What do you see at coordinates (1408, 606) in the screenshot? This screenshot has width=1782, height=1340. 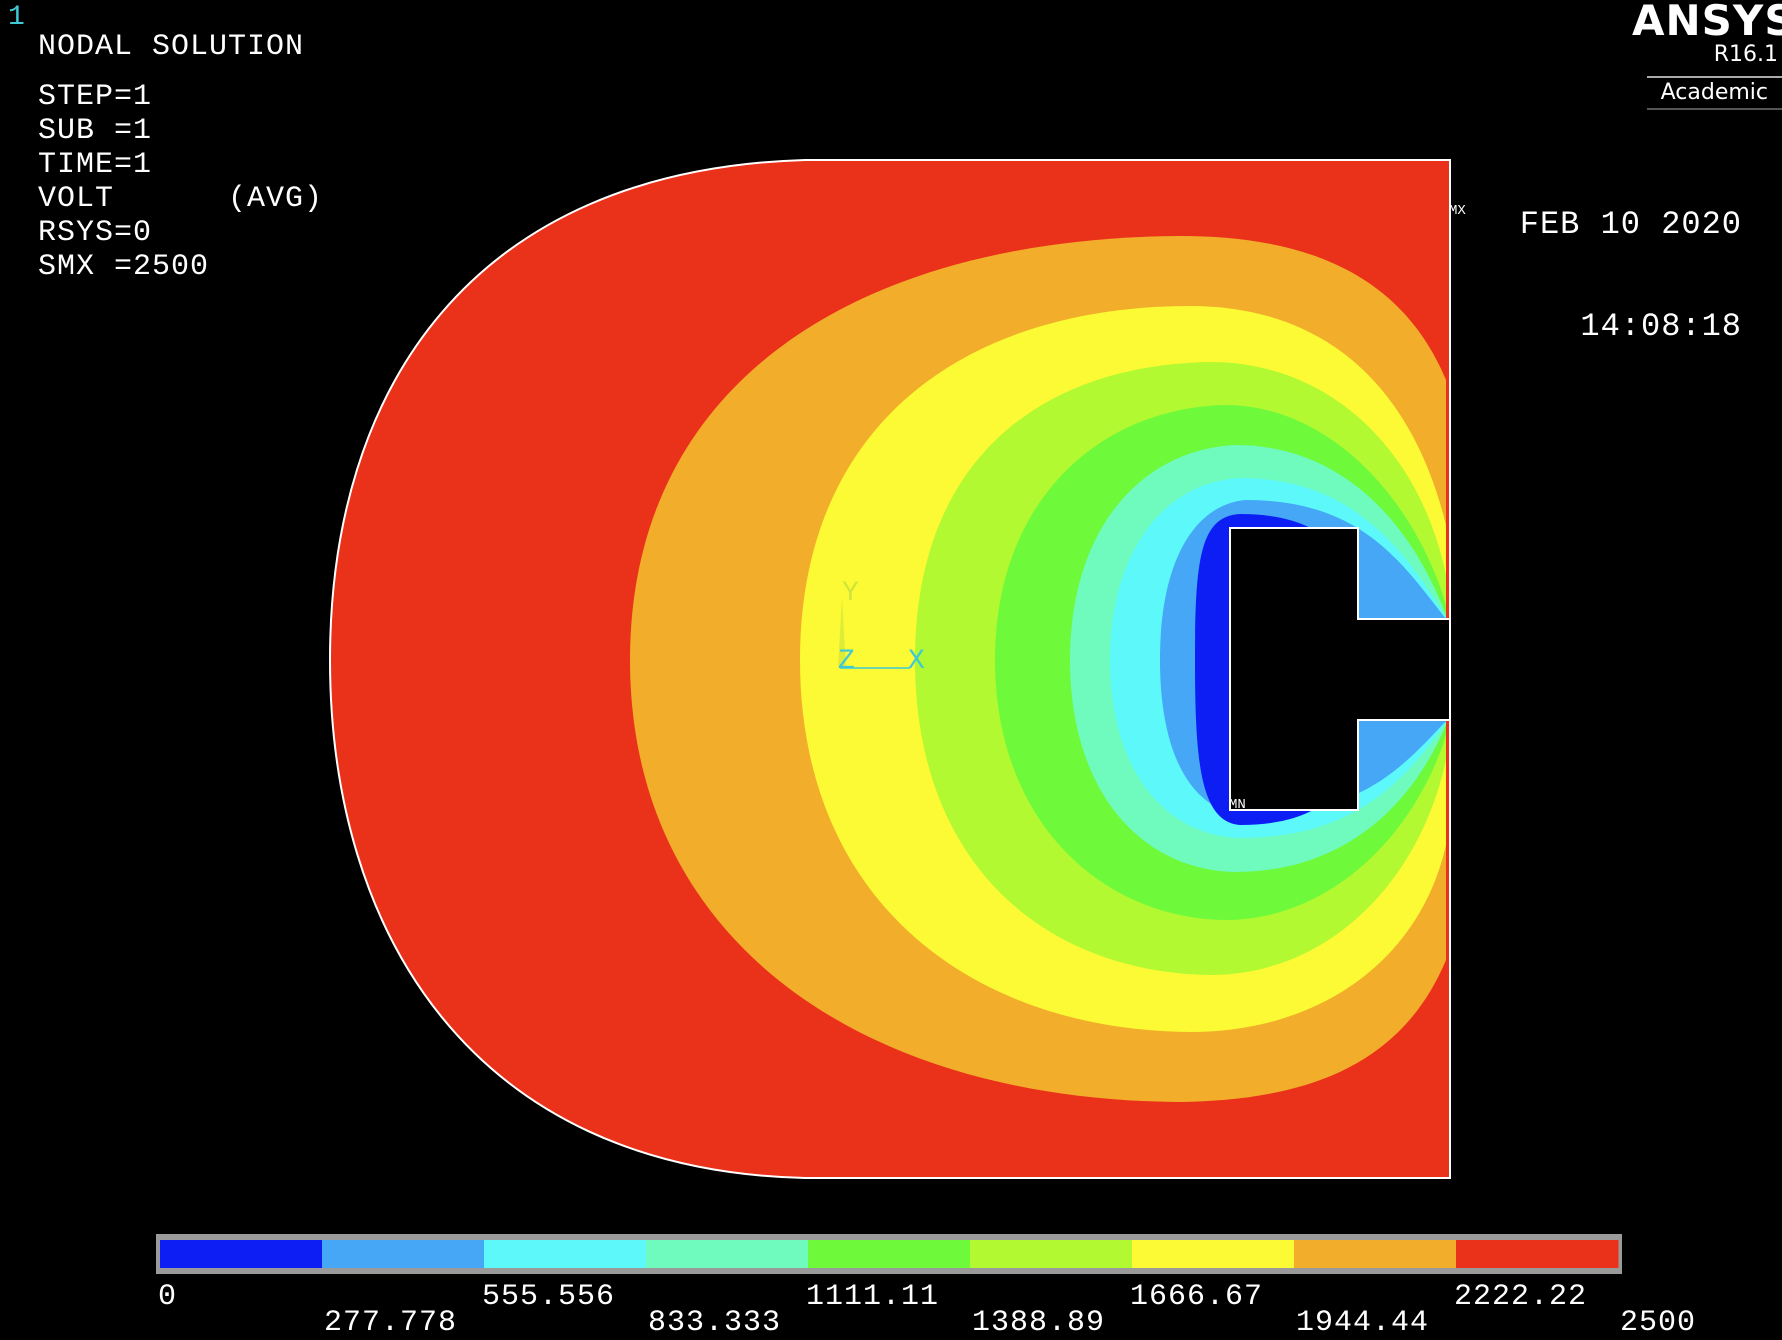 I see `edge-band-top` at bounding box center [1408, 606].